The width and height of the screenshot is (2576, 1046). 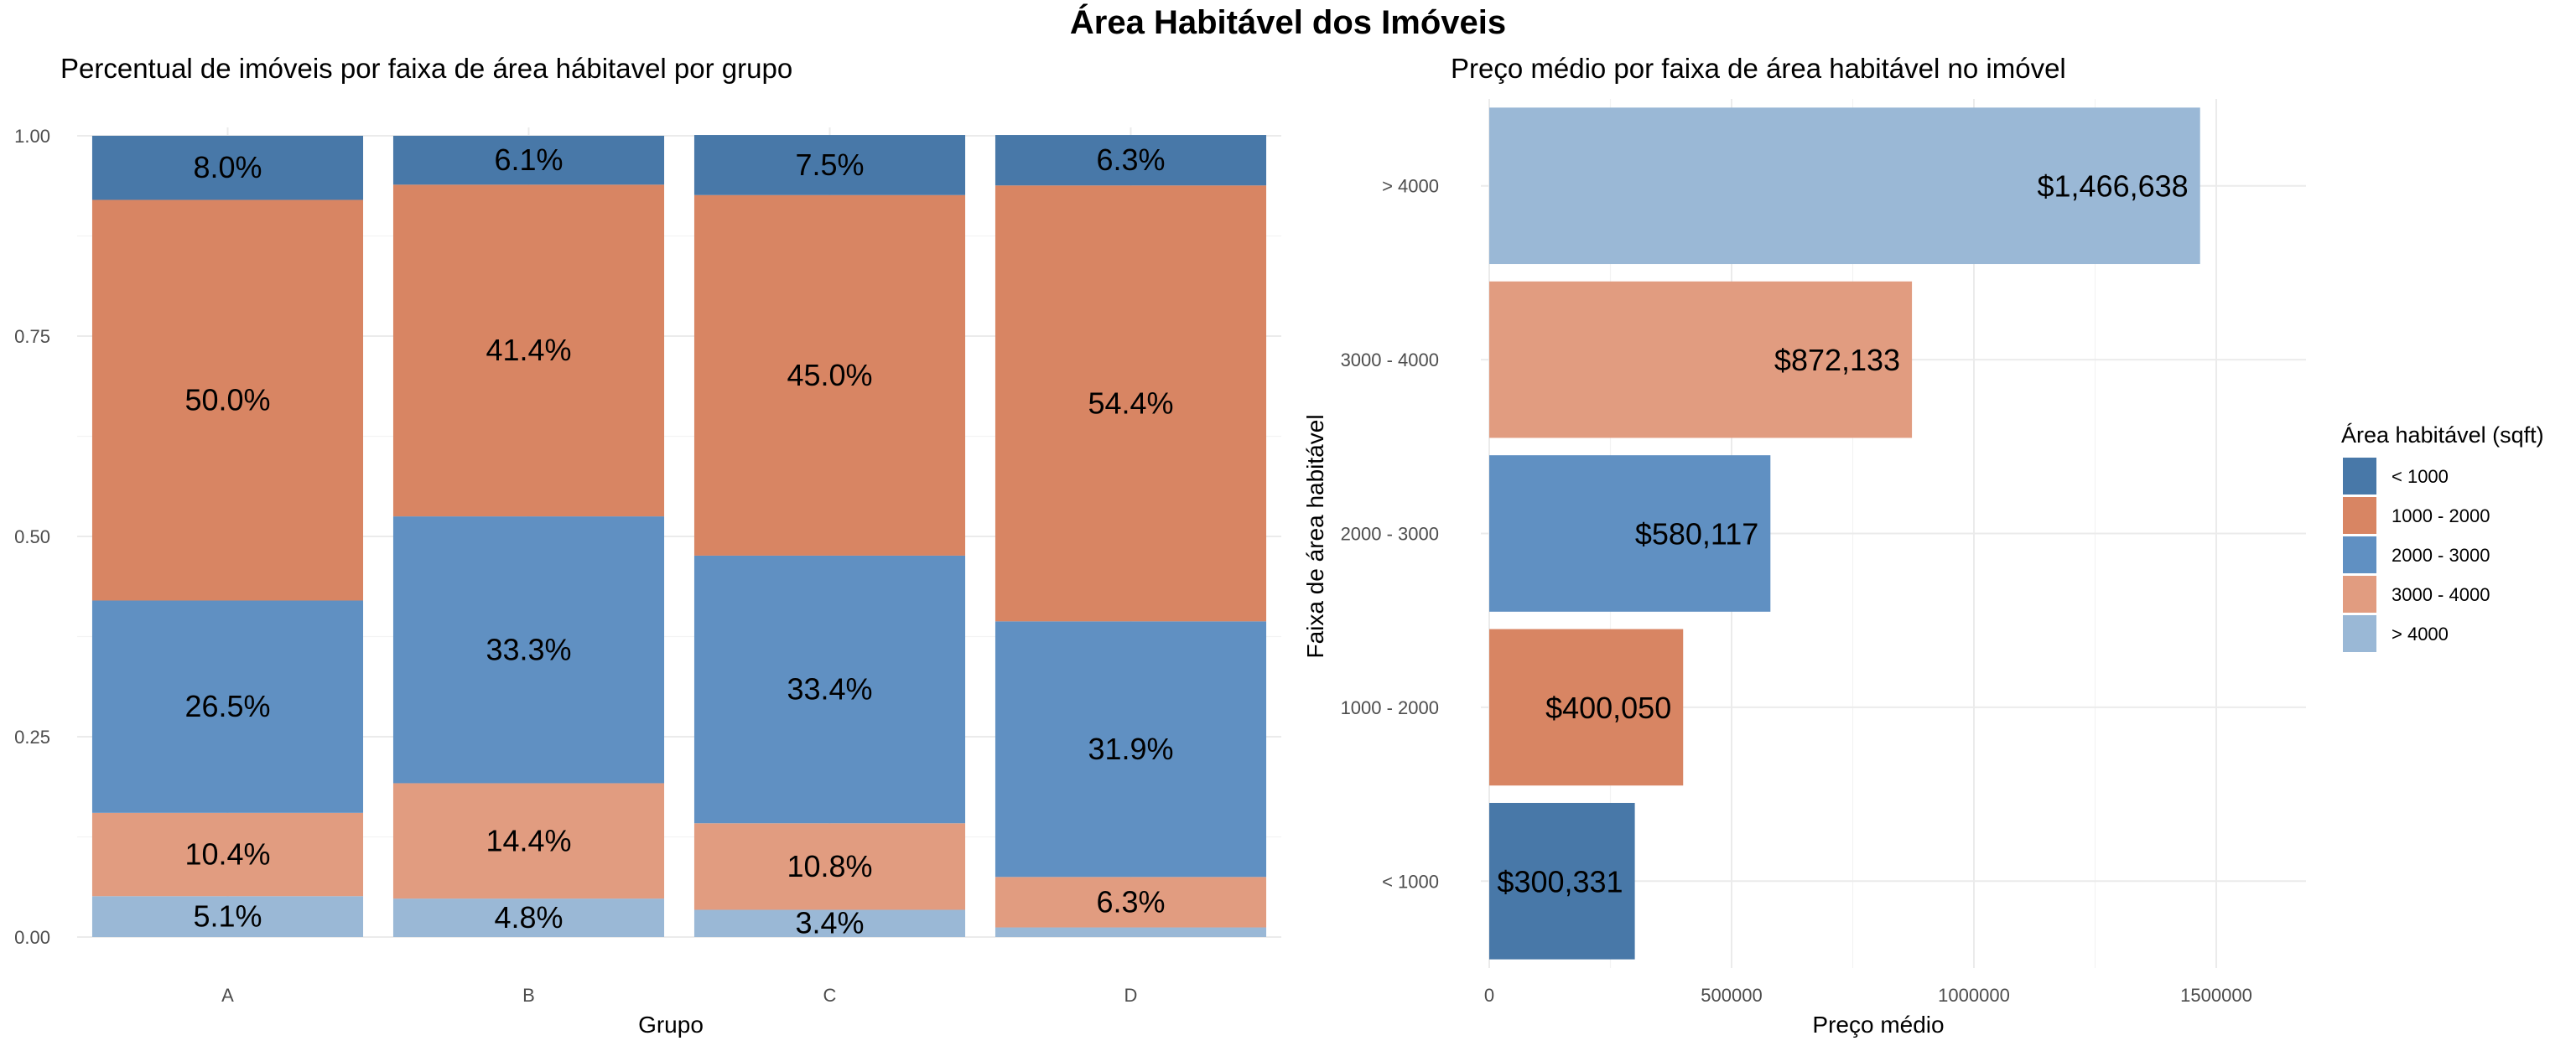 I want to click on y-tick-label: 0.50, so click(x=32, y=536).